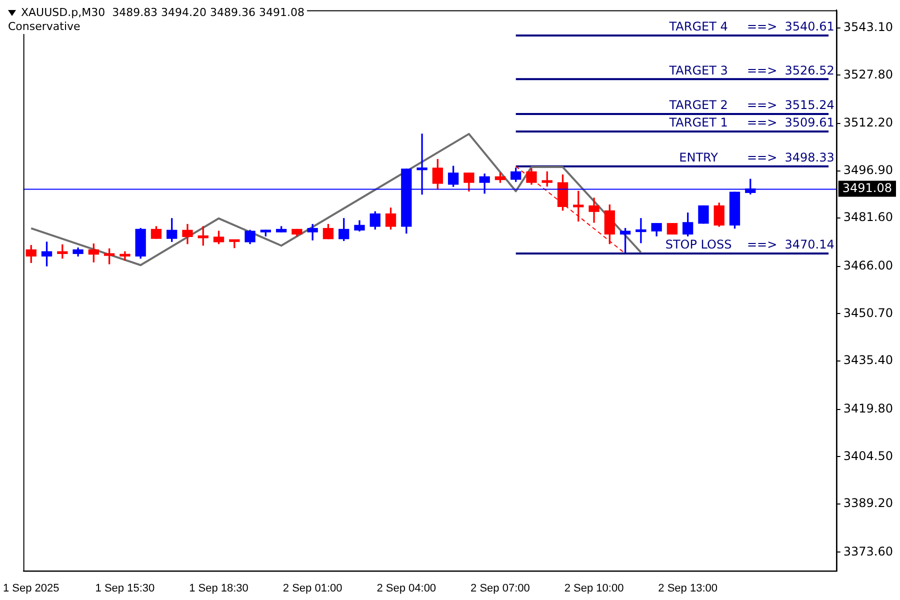  What do you see at coordinates (406, 588) in the screenshot?
I see `x-tick-label: 2 Sep 04:00` at bounding box center [406, 588].